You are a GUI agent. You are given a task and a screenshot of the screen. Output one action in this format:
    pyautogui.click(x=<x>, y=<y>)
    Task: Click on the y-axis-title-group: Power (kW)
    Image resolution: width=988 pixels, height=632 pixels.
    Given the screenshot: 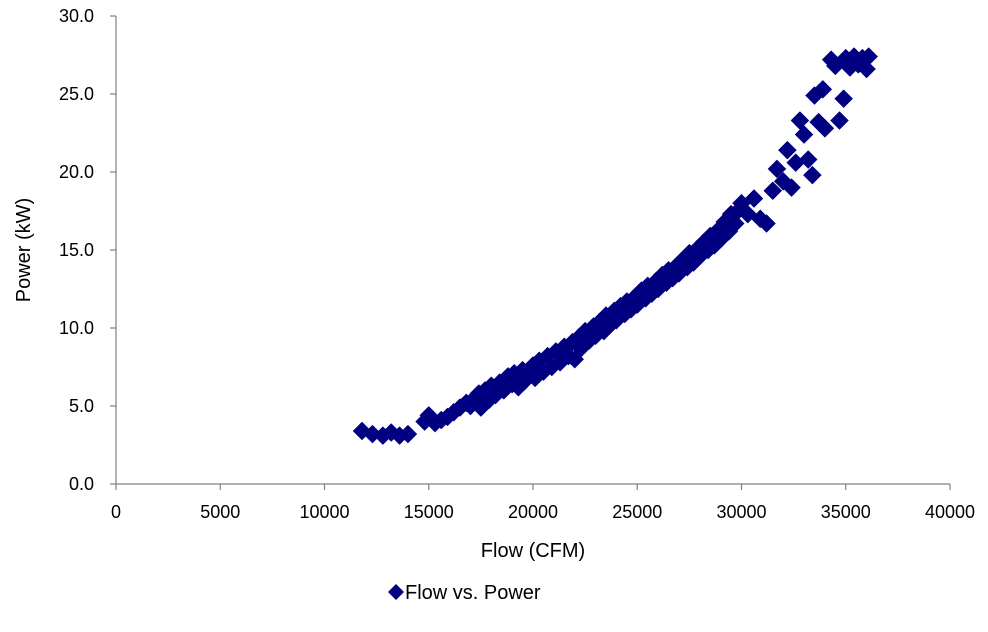 What is the action you would take?
    pyautogui.click(x=24, y=250)
    